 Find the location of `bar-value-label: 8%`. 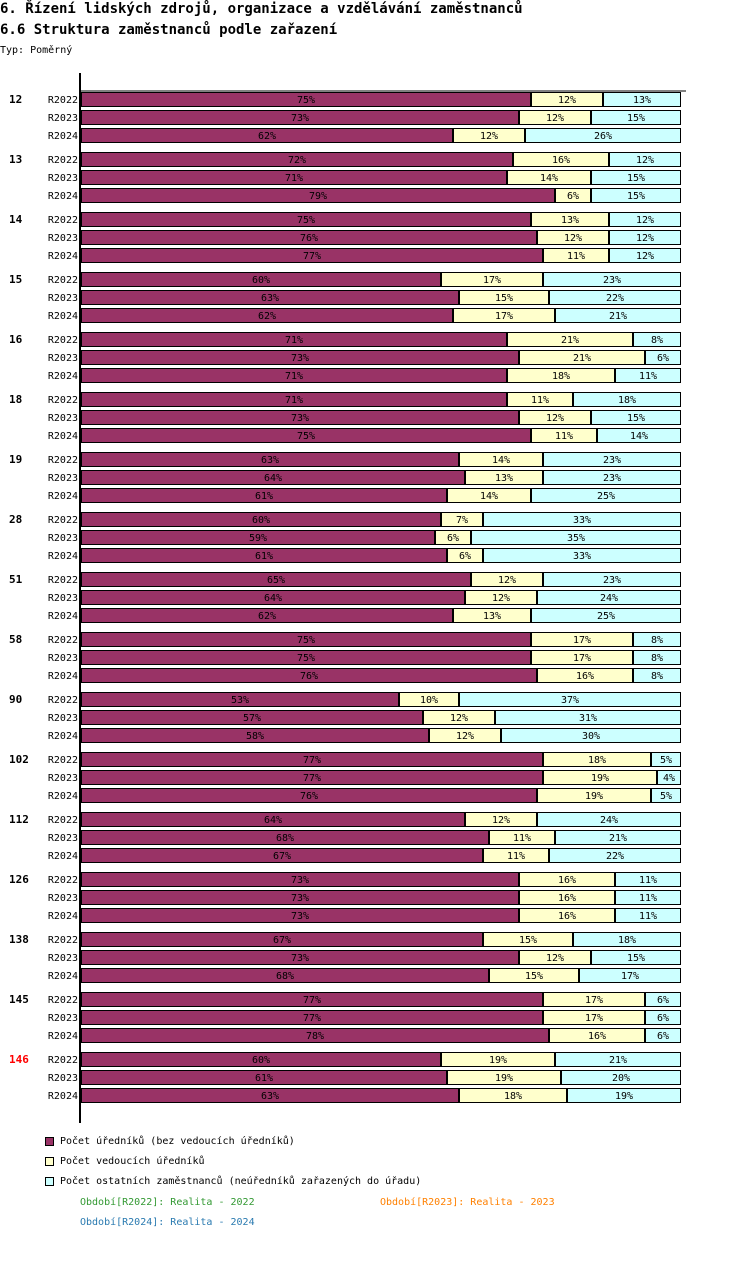

bar-value-label: 8% is located at coordinates (657, 676).